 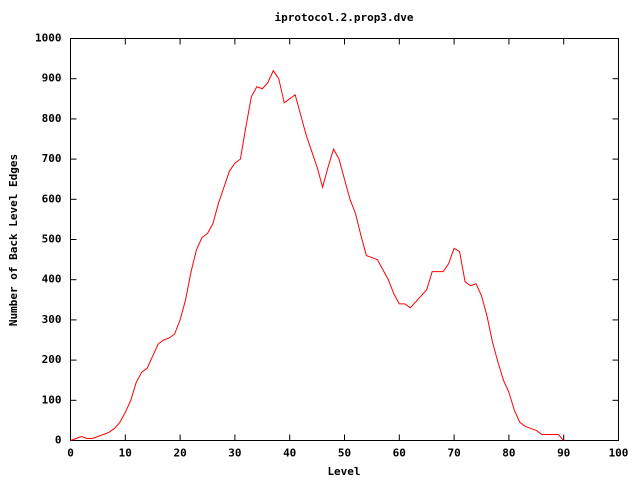 I want to click on y-tick-label: 800, so click(x=52, y=118).